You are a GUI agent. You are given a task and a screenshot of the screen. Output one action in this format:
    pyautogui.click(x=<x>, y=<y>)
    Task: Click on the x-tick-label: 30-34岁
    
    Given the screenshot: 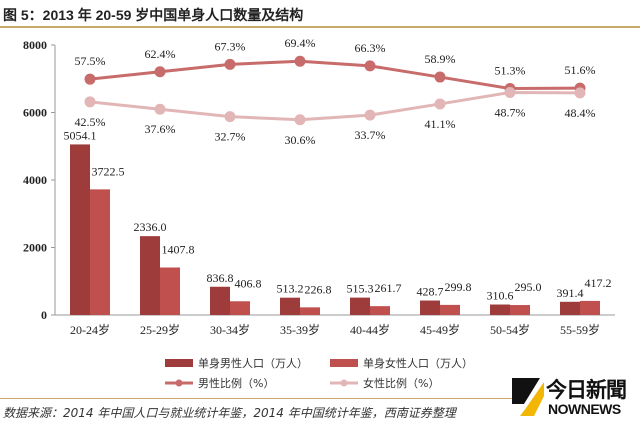 What is the action you would take?
    pyautogui.click(x=230, y=329)
    